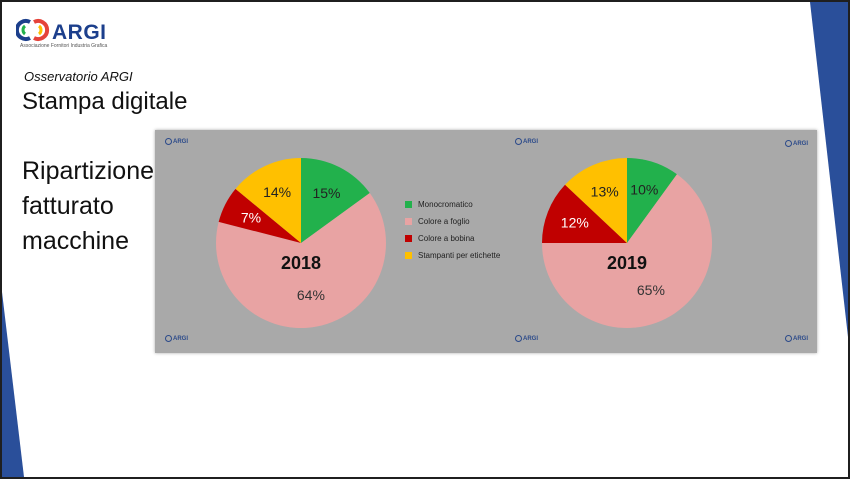  I want to click on legend-item: Colore a bobina, so click(452, 242).